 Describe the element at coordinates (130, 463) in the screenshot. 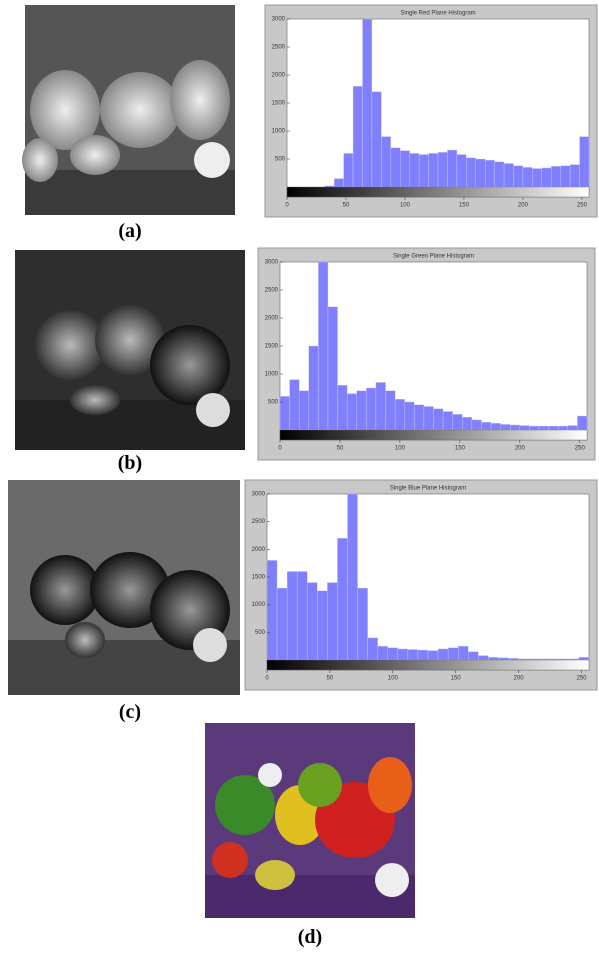

I see `caption: (b)` at that location.